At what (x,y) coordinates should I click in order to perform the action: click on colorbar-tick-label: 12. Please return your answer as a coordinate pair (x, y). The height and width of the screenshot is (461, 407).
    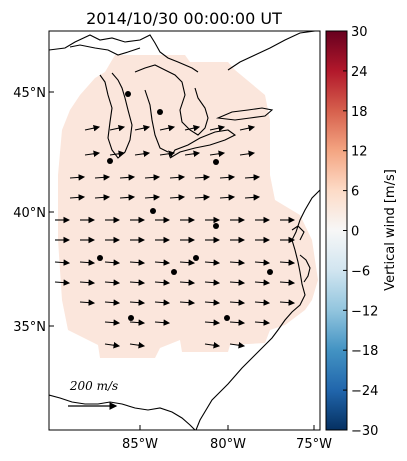
    Looking at the image, I should click on (359, 152).